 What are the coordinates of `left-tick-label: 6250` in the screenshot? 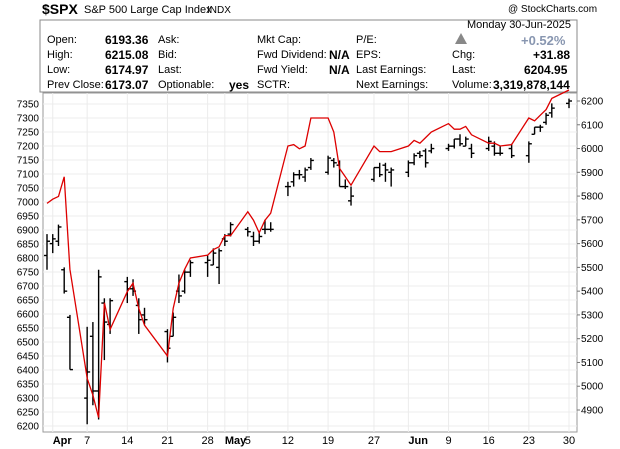 It's located at (28, 413).